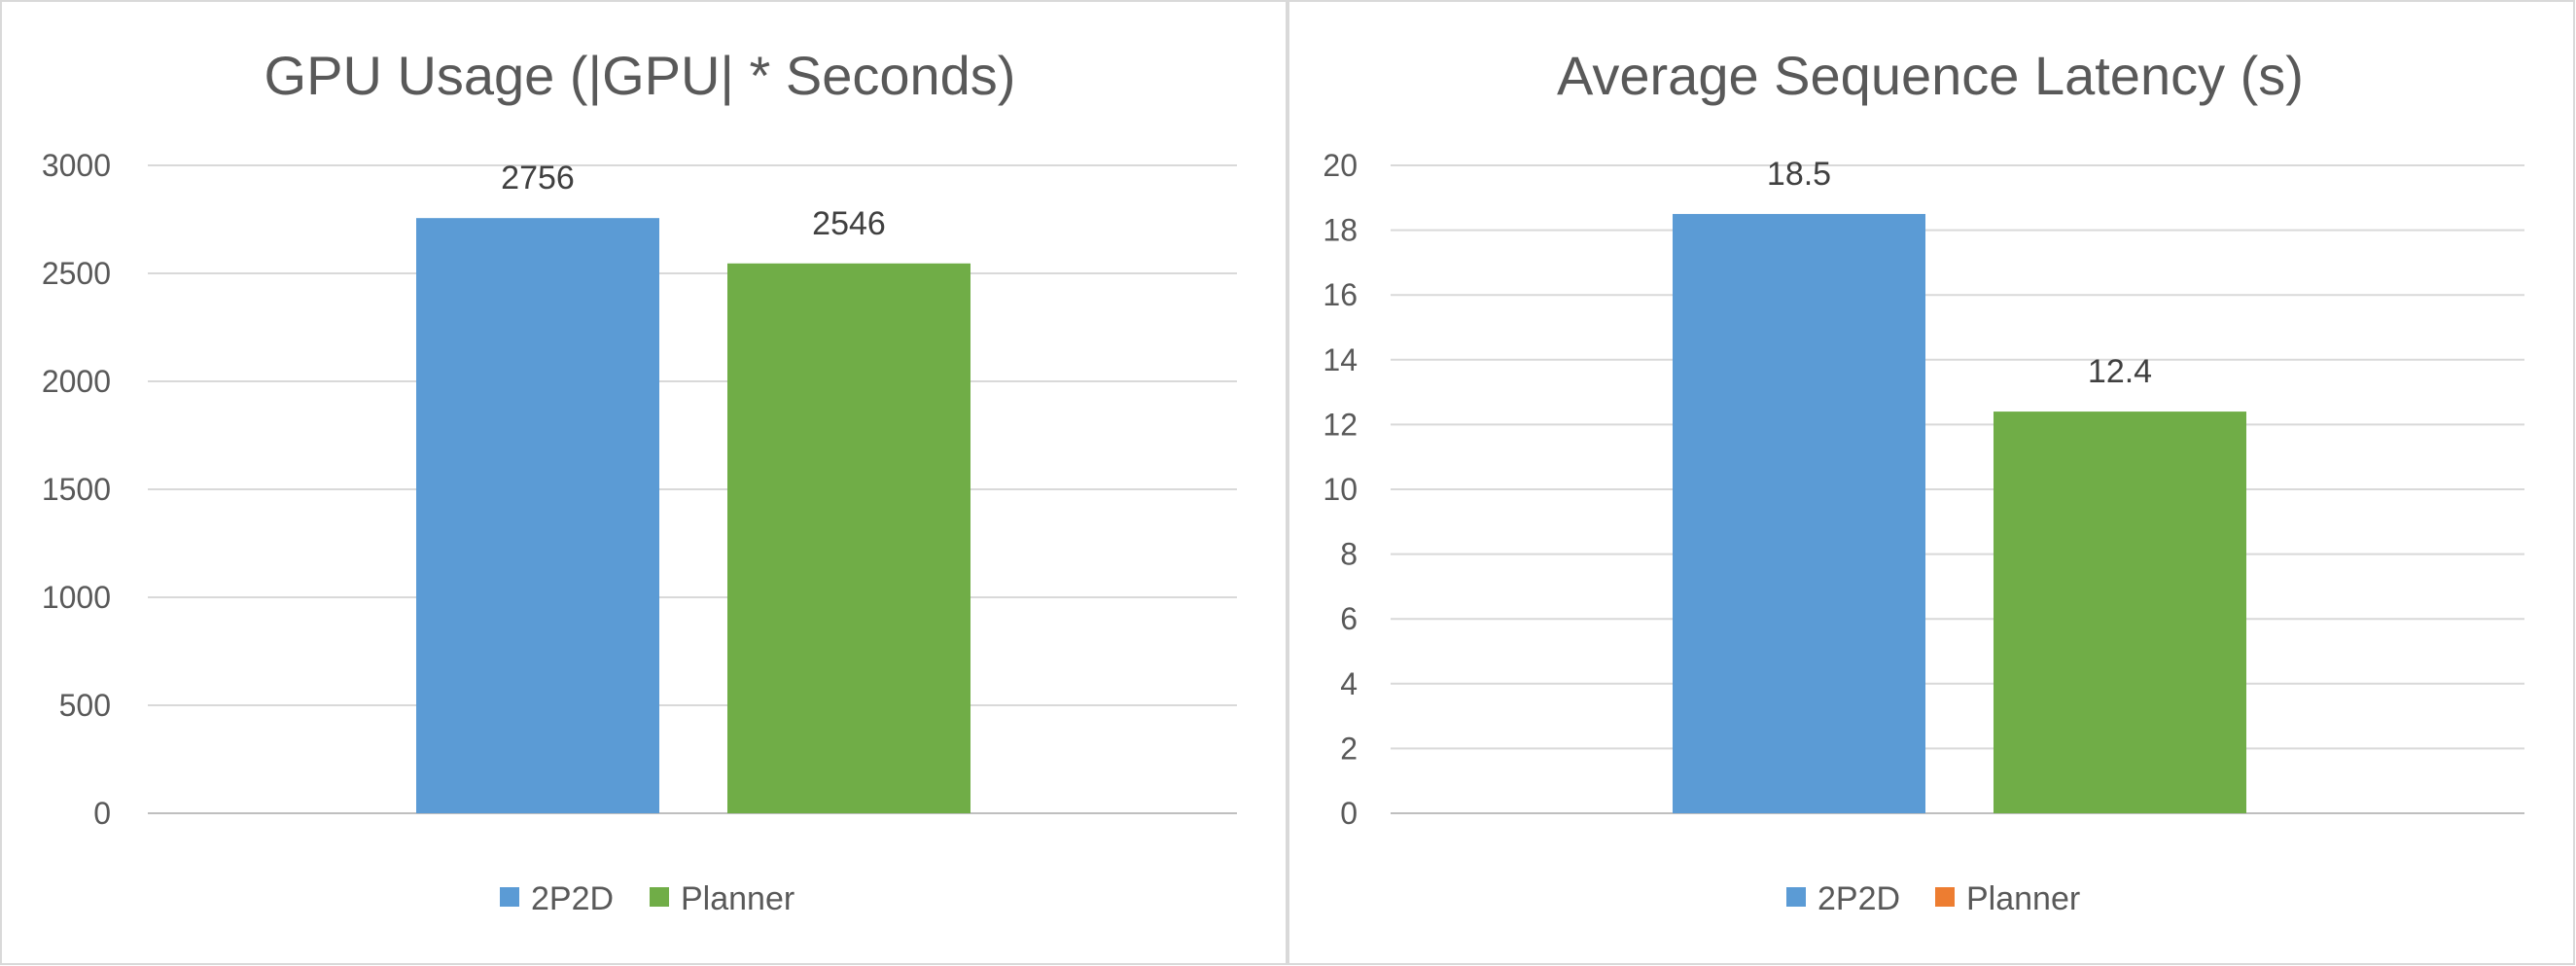 The image size is (2576, 966). Describe the element at coordinates (647, 898) in the screenshot. I see `legend-gpu-usage: 2P2D Planner` at that location.